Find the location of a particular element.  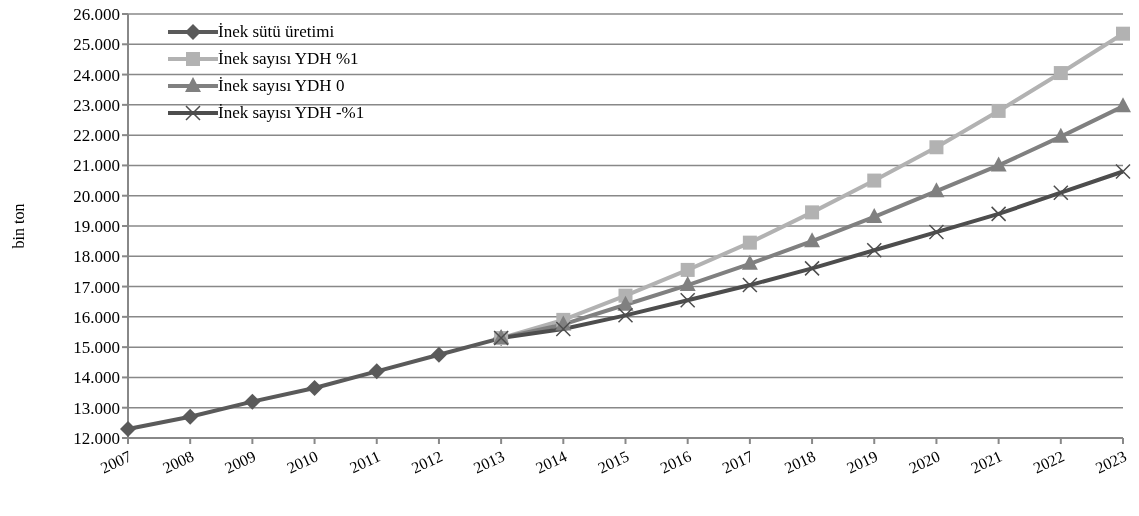

y-axis-title: bin ton is located at coordinates (18, 226).